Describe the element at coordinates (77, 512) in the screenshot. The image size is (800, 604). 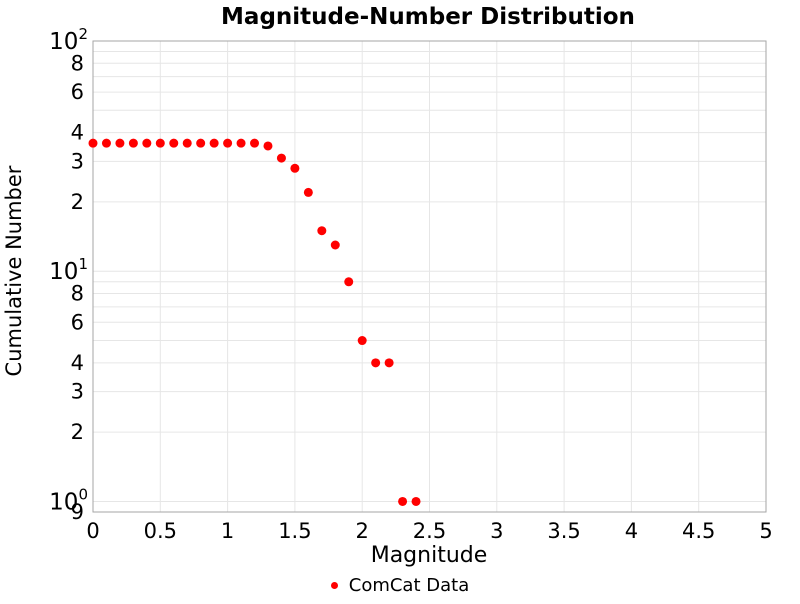
I see `y-minor-tick-label: 9` at that location.